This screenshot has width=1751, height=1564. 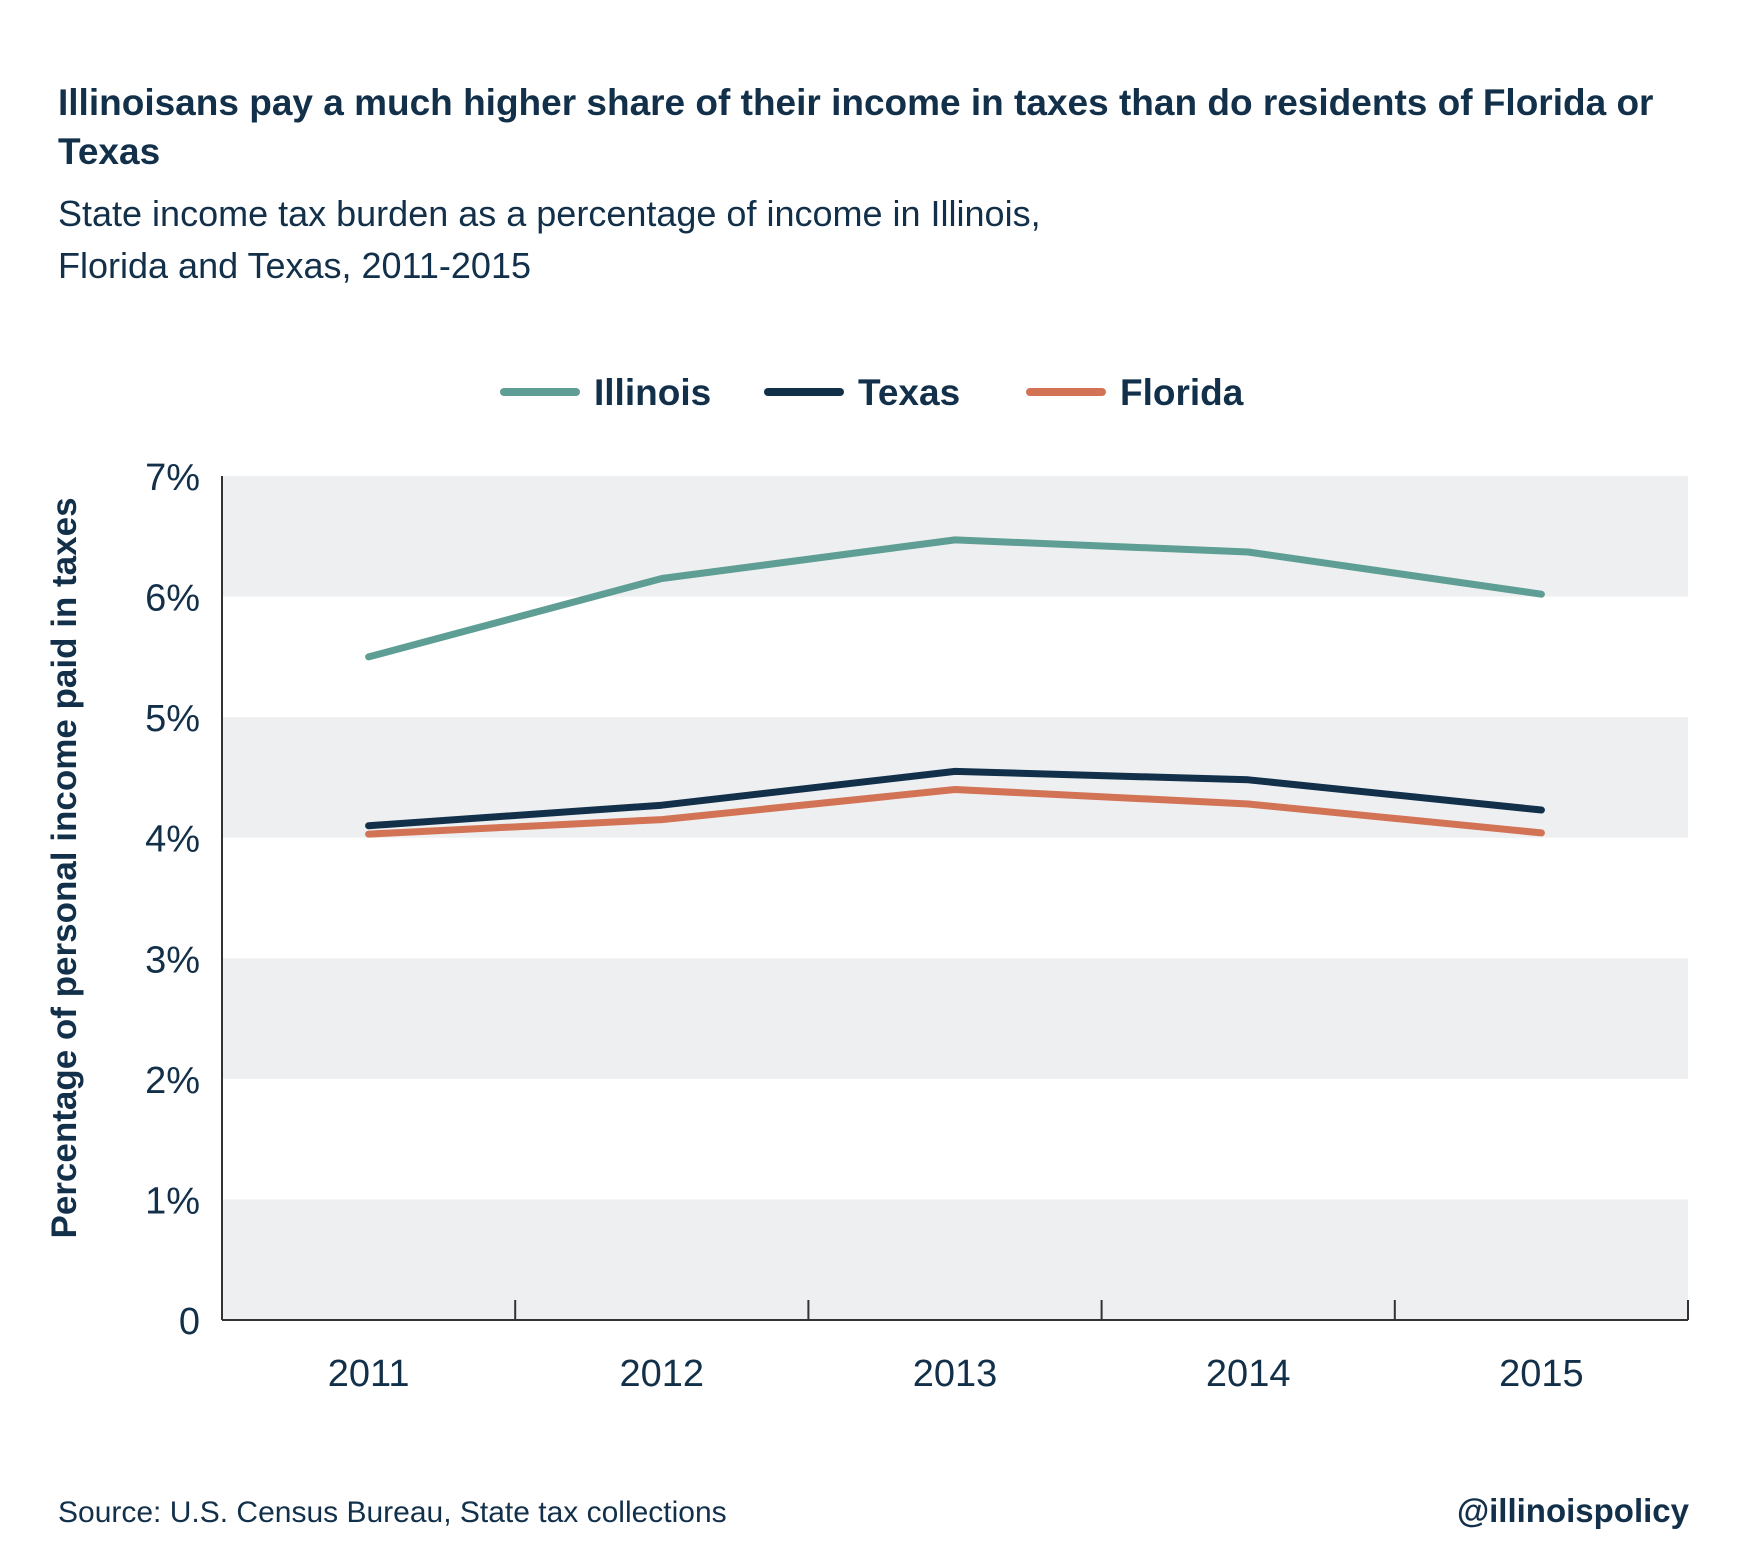 I want to click on y-tick-label: 7%, so click(x=172, y=478).